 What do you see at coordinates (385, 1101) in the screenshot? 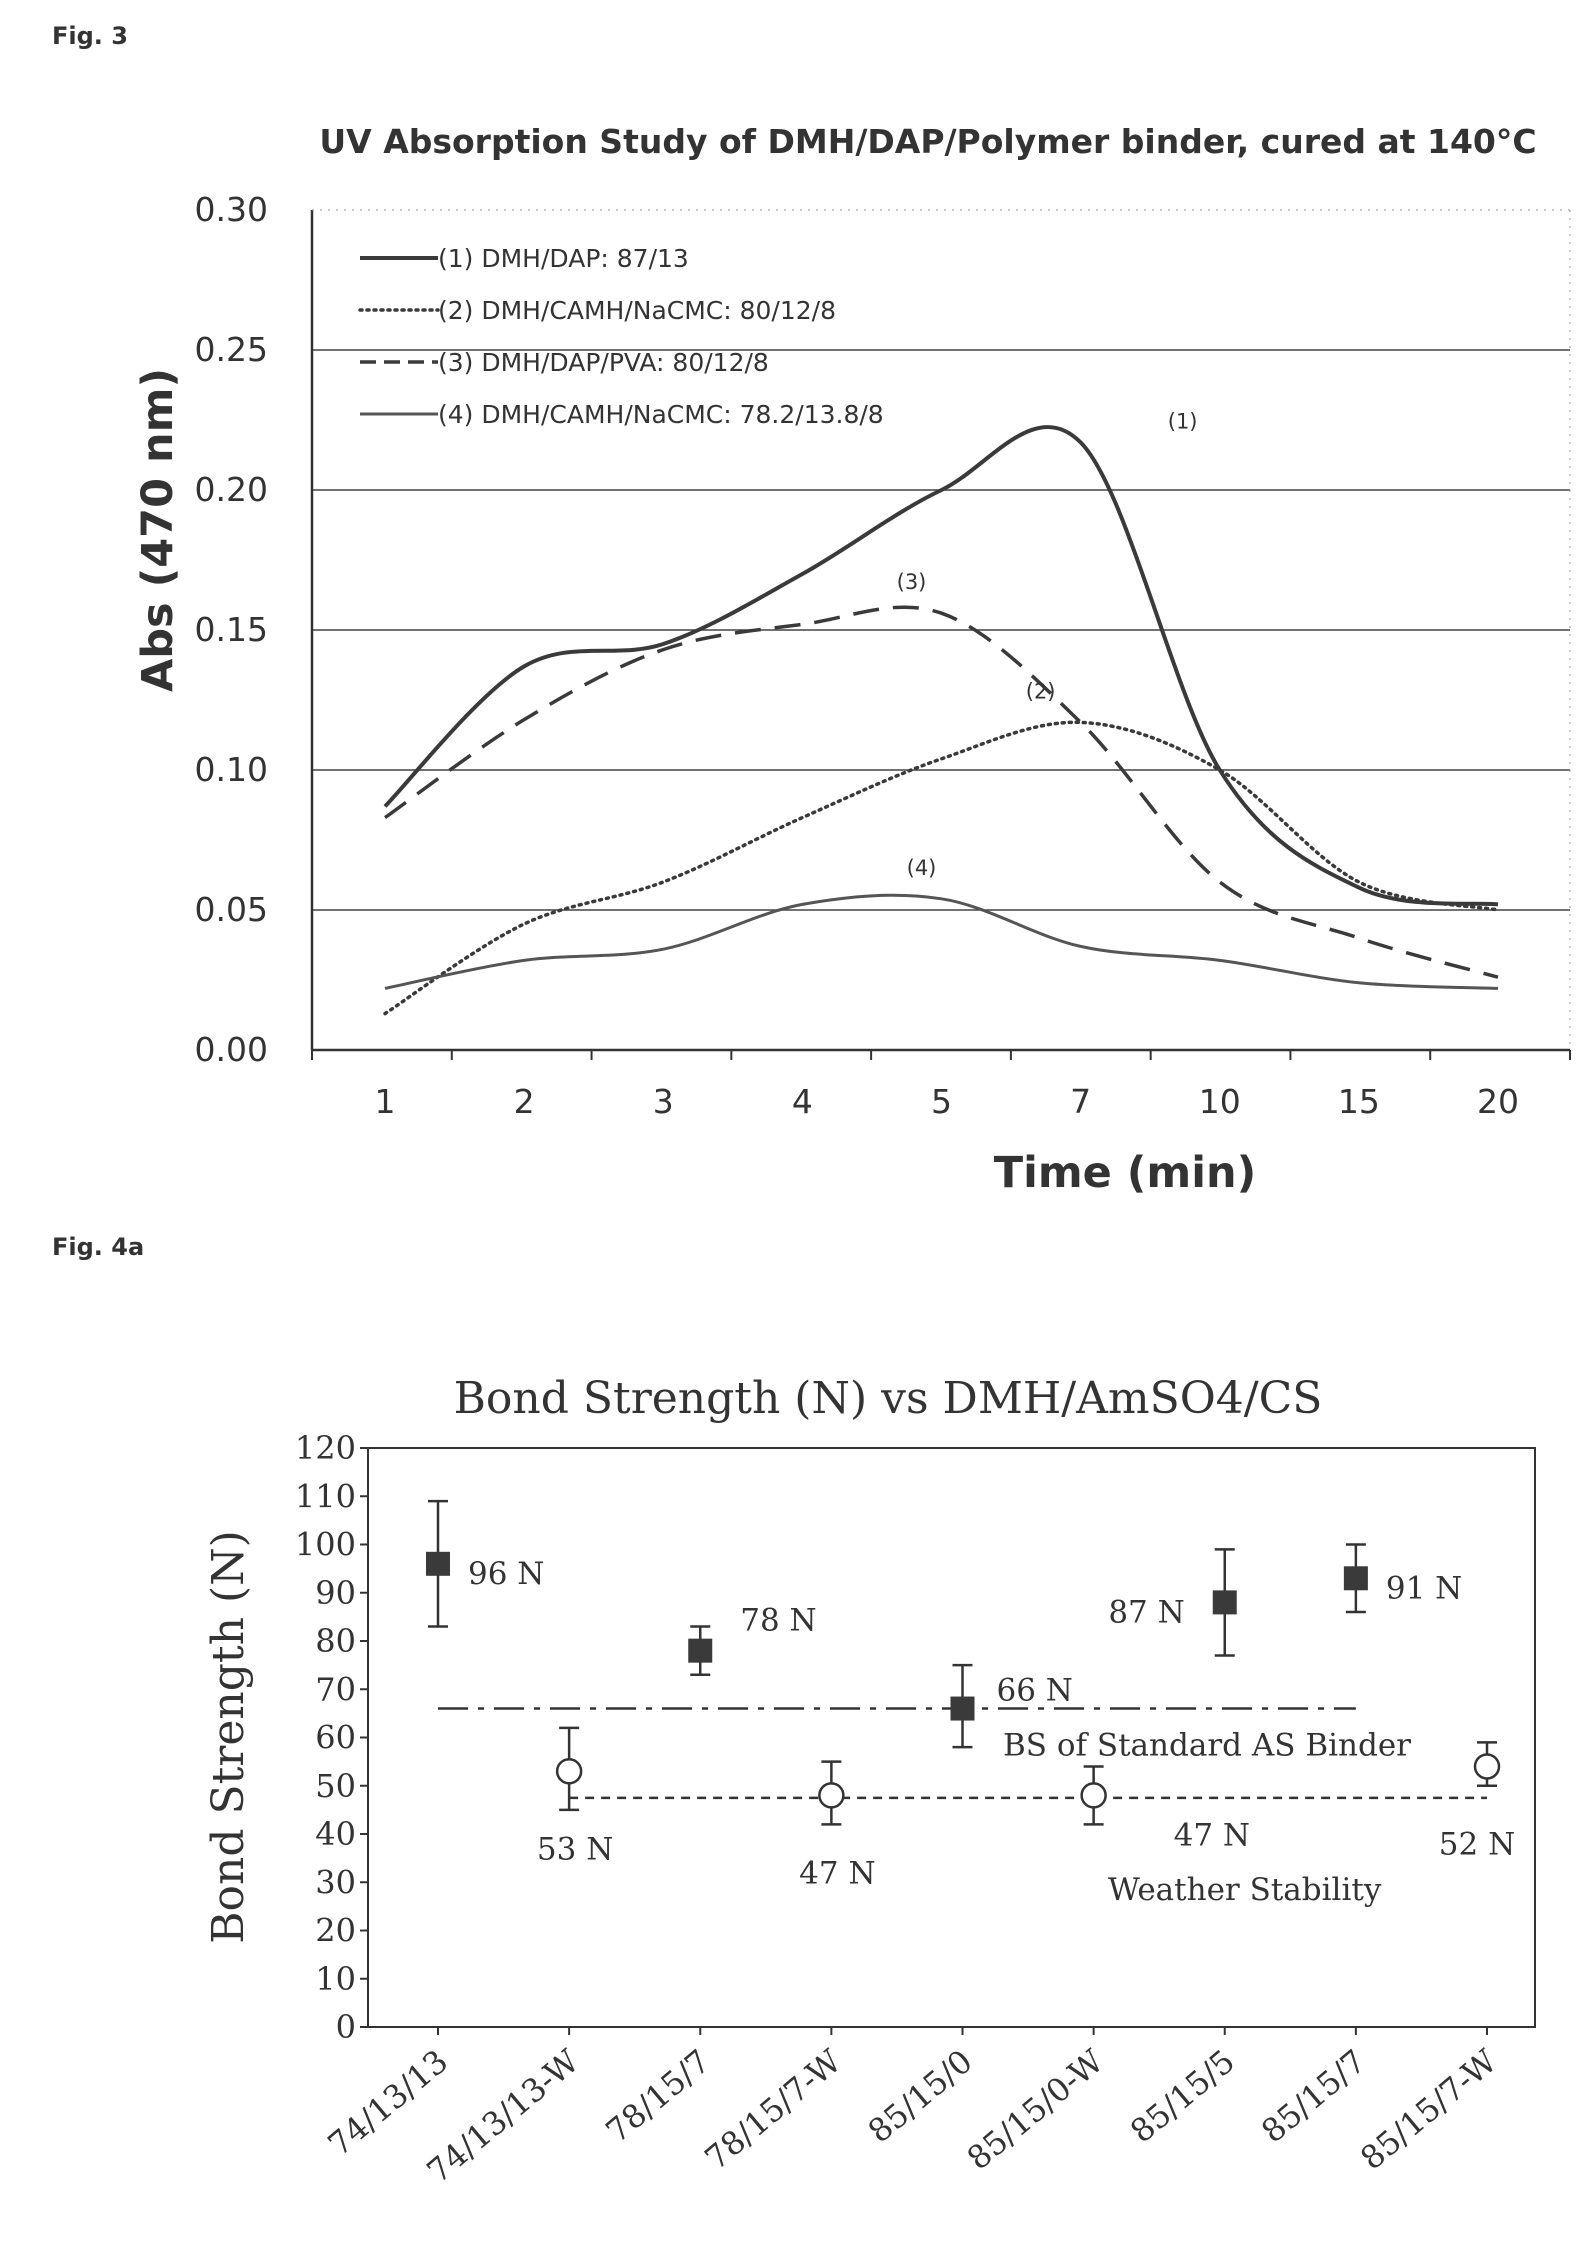
I see `x-tick-label: 1` at bounding box center [385, 1101].